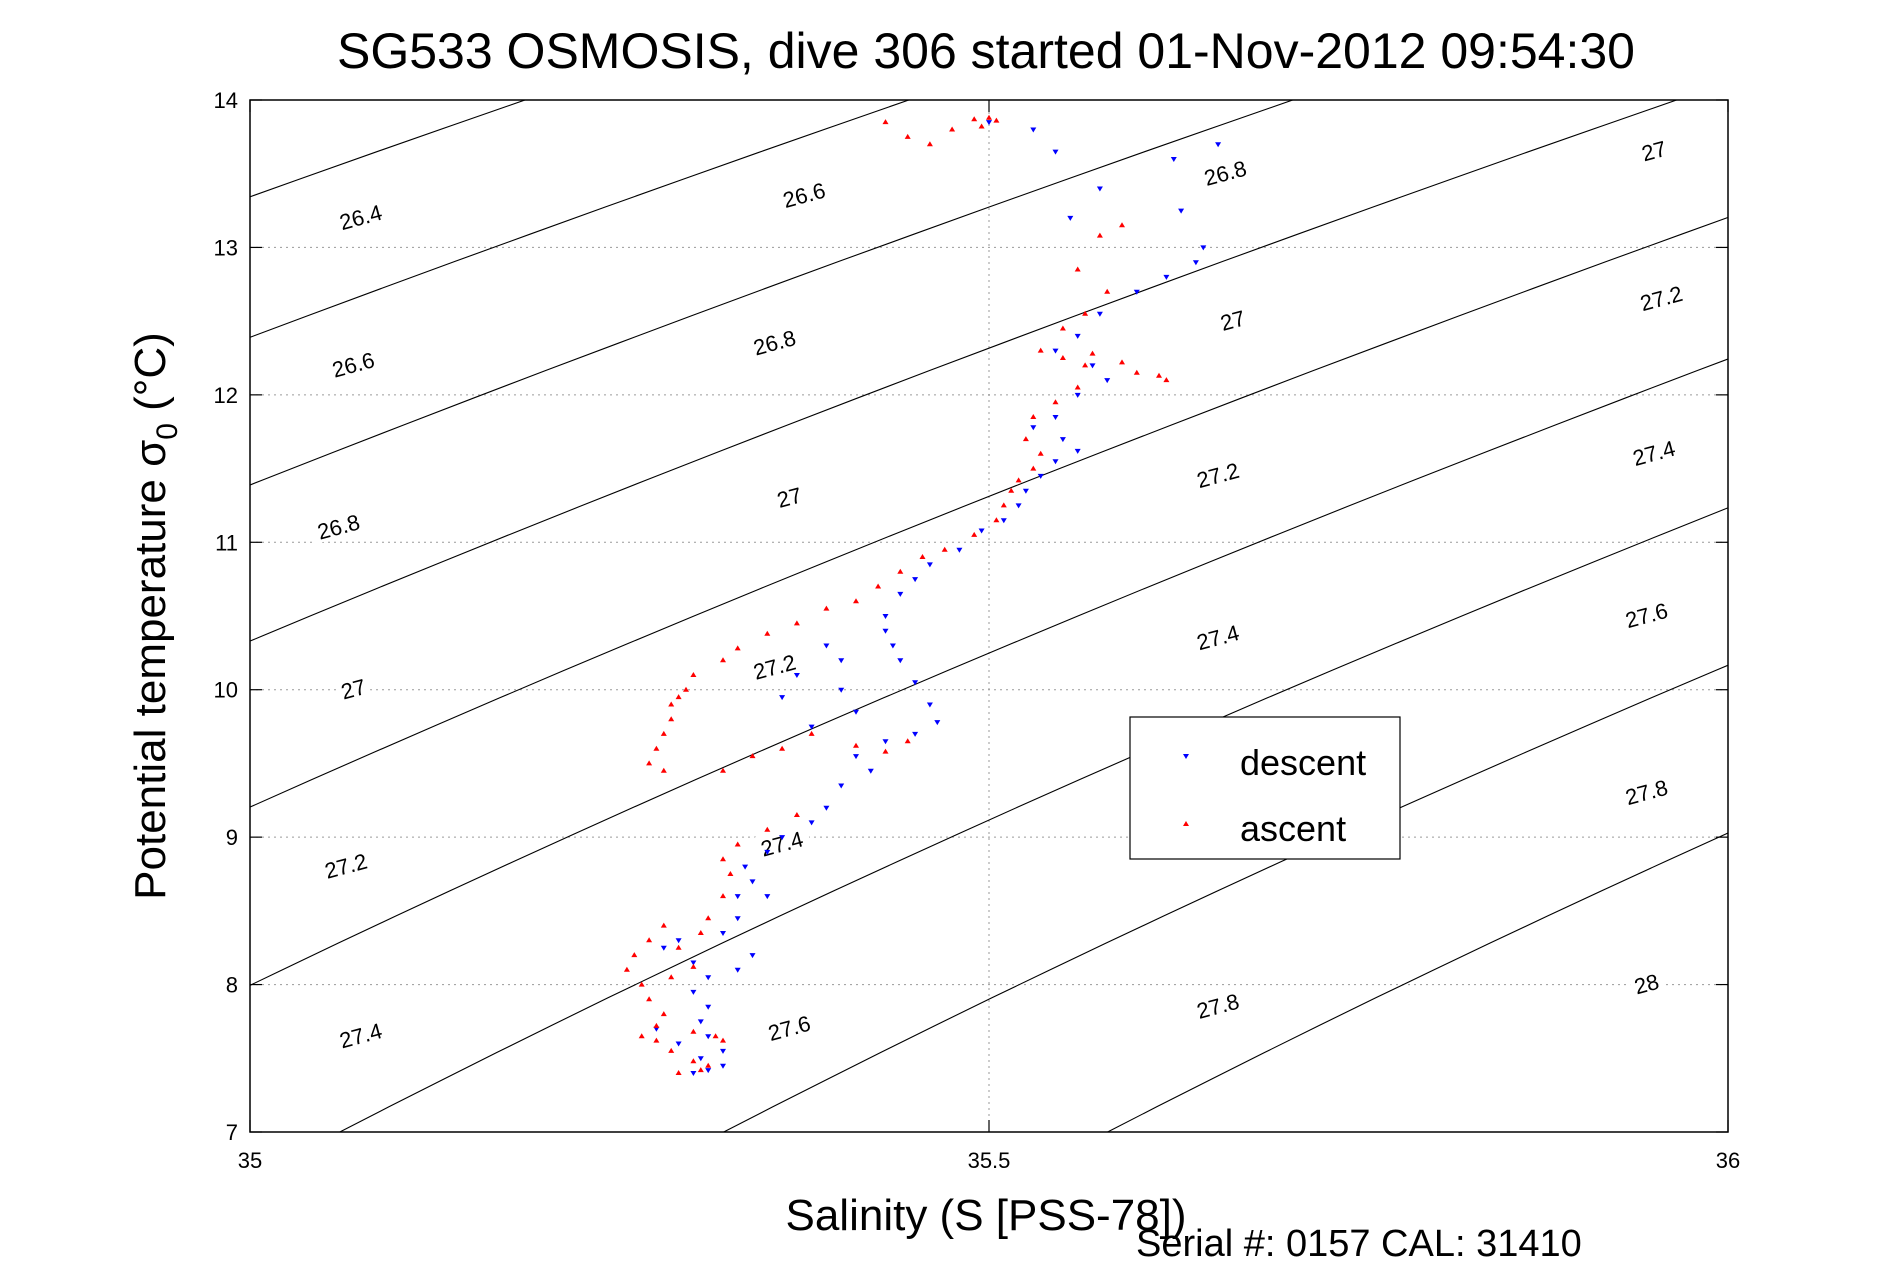  I want to click on x-tick-label: 36, so click(1728, 1160).